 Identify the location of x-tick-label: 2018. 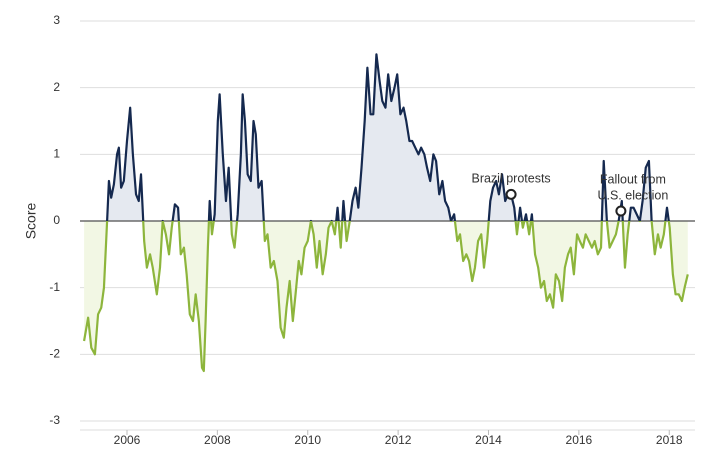
(669, 440).